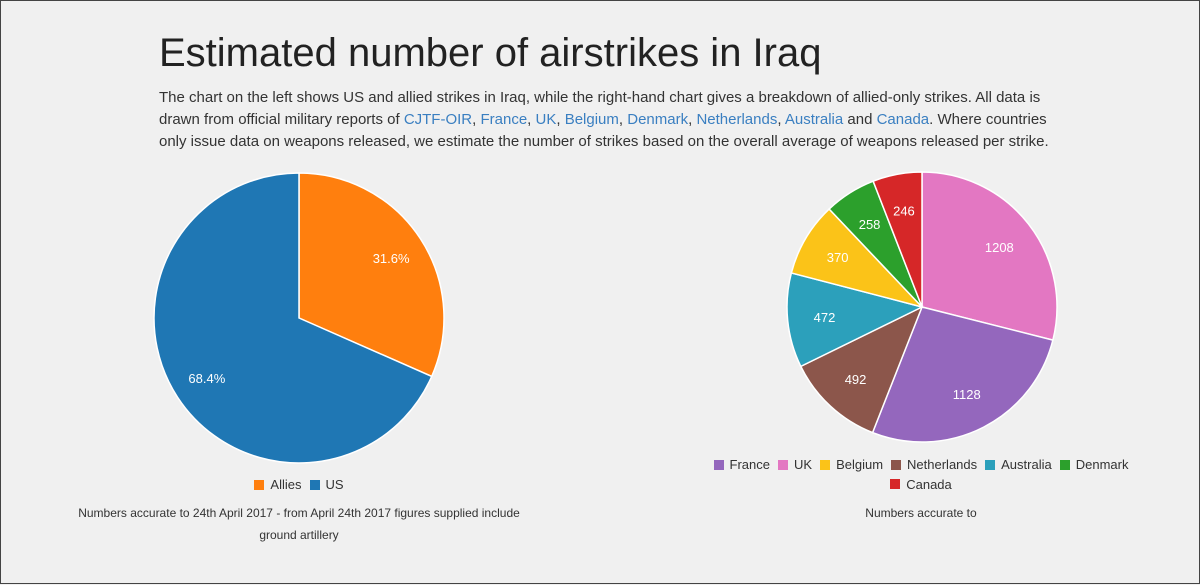 Image resolution: width=1200 pixels, height=585 pixels. What do you see at coordinates (999, 247) in the screenshot?
I see `slice-label-uk: 1208` at bounding box center [999, 247].